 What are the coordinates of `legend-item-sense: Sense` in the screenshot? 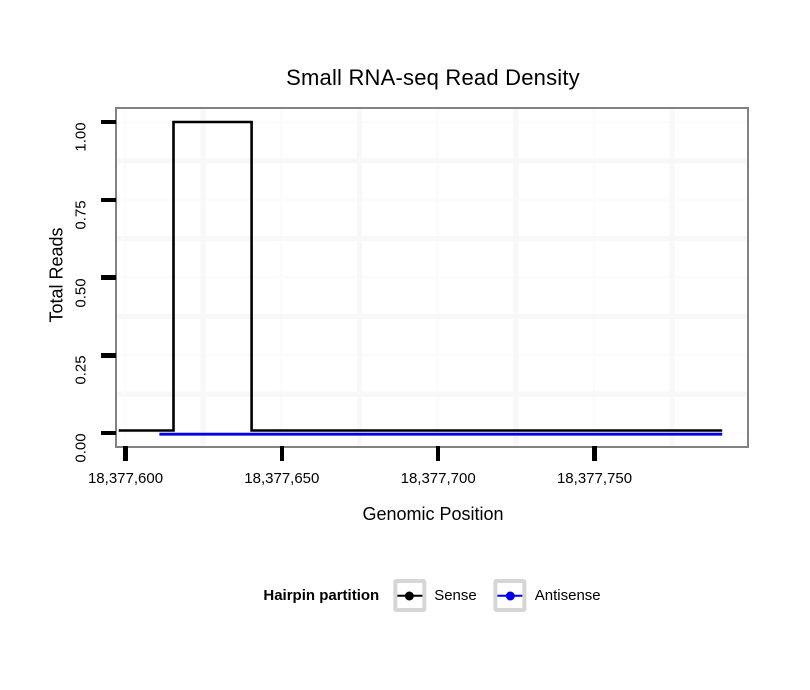 It's located at (435, 595).